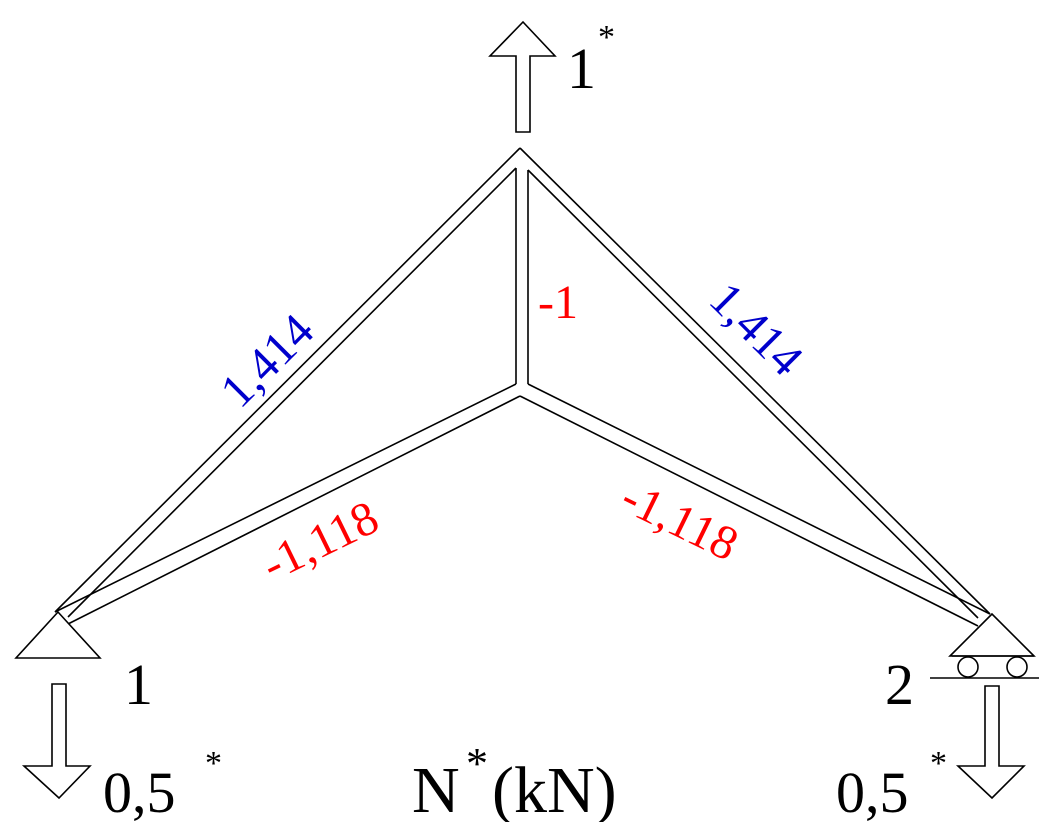 This screenshot has width=1039, height=822. I want to click on force-right-top-chord: 1,414, so click(756, 329).